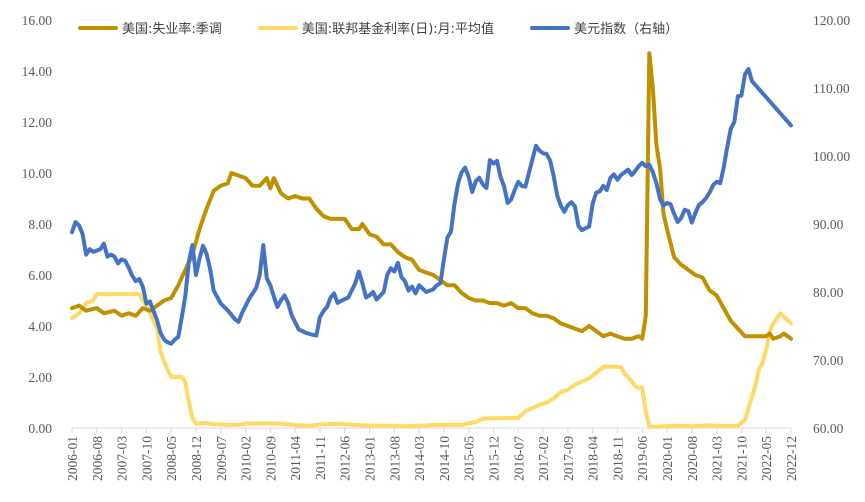  I want to click on x-tick-label: 2013-01, so click(370, 458).